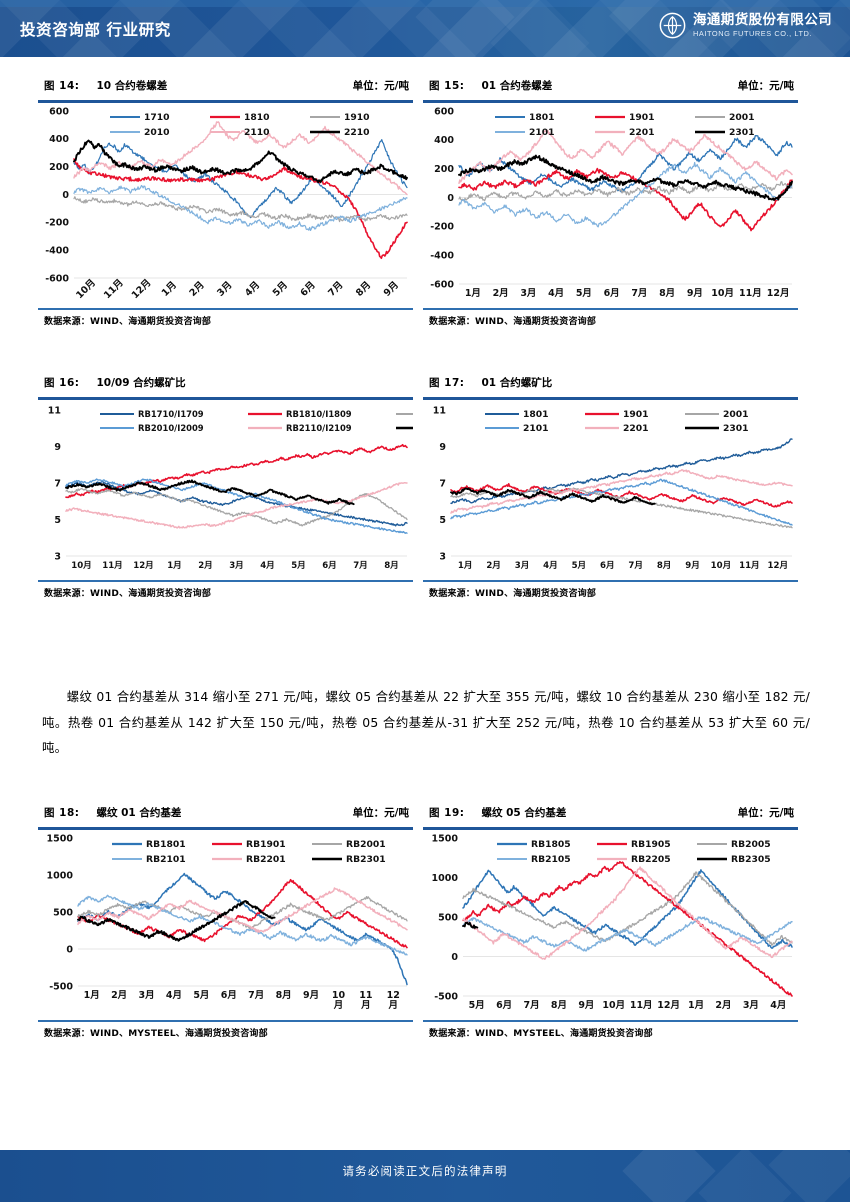 The height and width of the screenshot is (1202, 850). Describe the element at coordinates (59, 139) in the screenshot. I see `svg-text: 400` at that location.